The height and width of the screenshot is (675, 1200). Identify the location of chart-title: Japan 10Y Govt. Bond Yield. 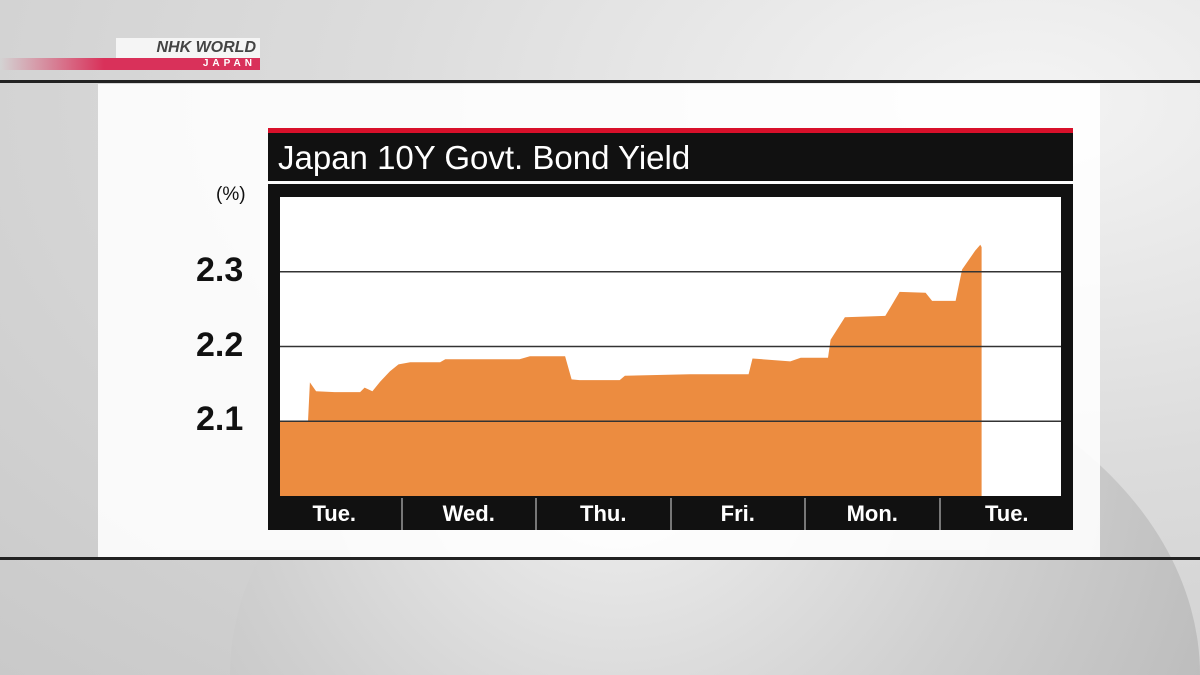
(670, 157).